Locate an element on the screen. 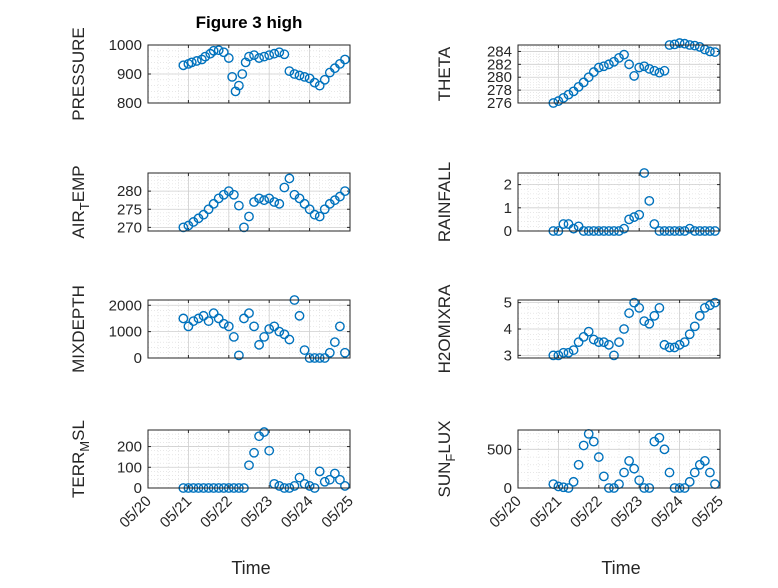 This screenshot has height=588, width=778. x-tick-label: 05/21 is located at coordinates (176, 512).